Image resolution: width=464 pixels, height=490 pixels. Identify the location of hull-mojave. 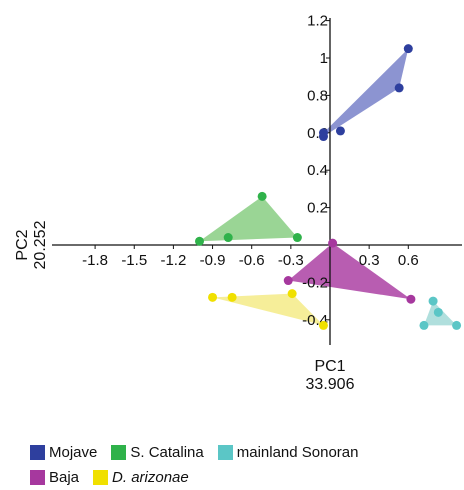
(366, 92).